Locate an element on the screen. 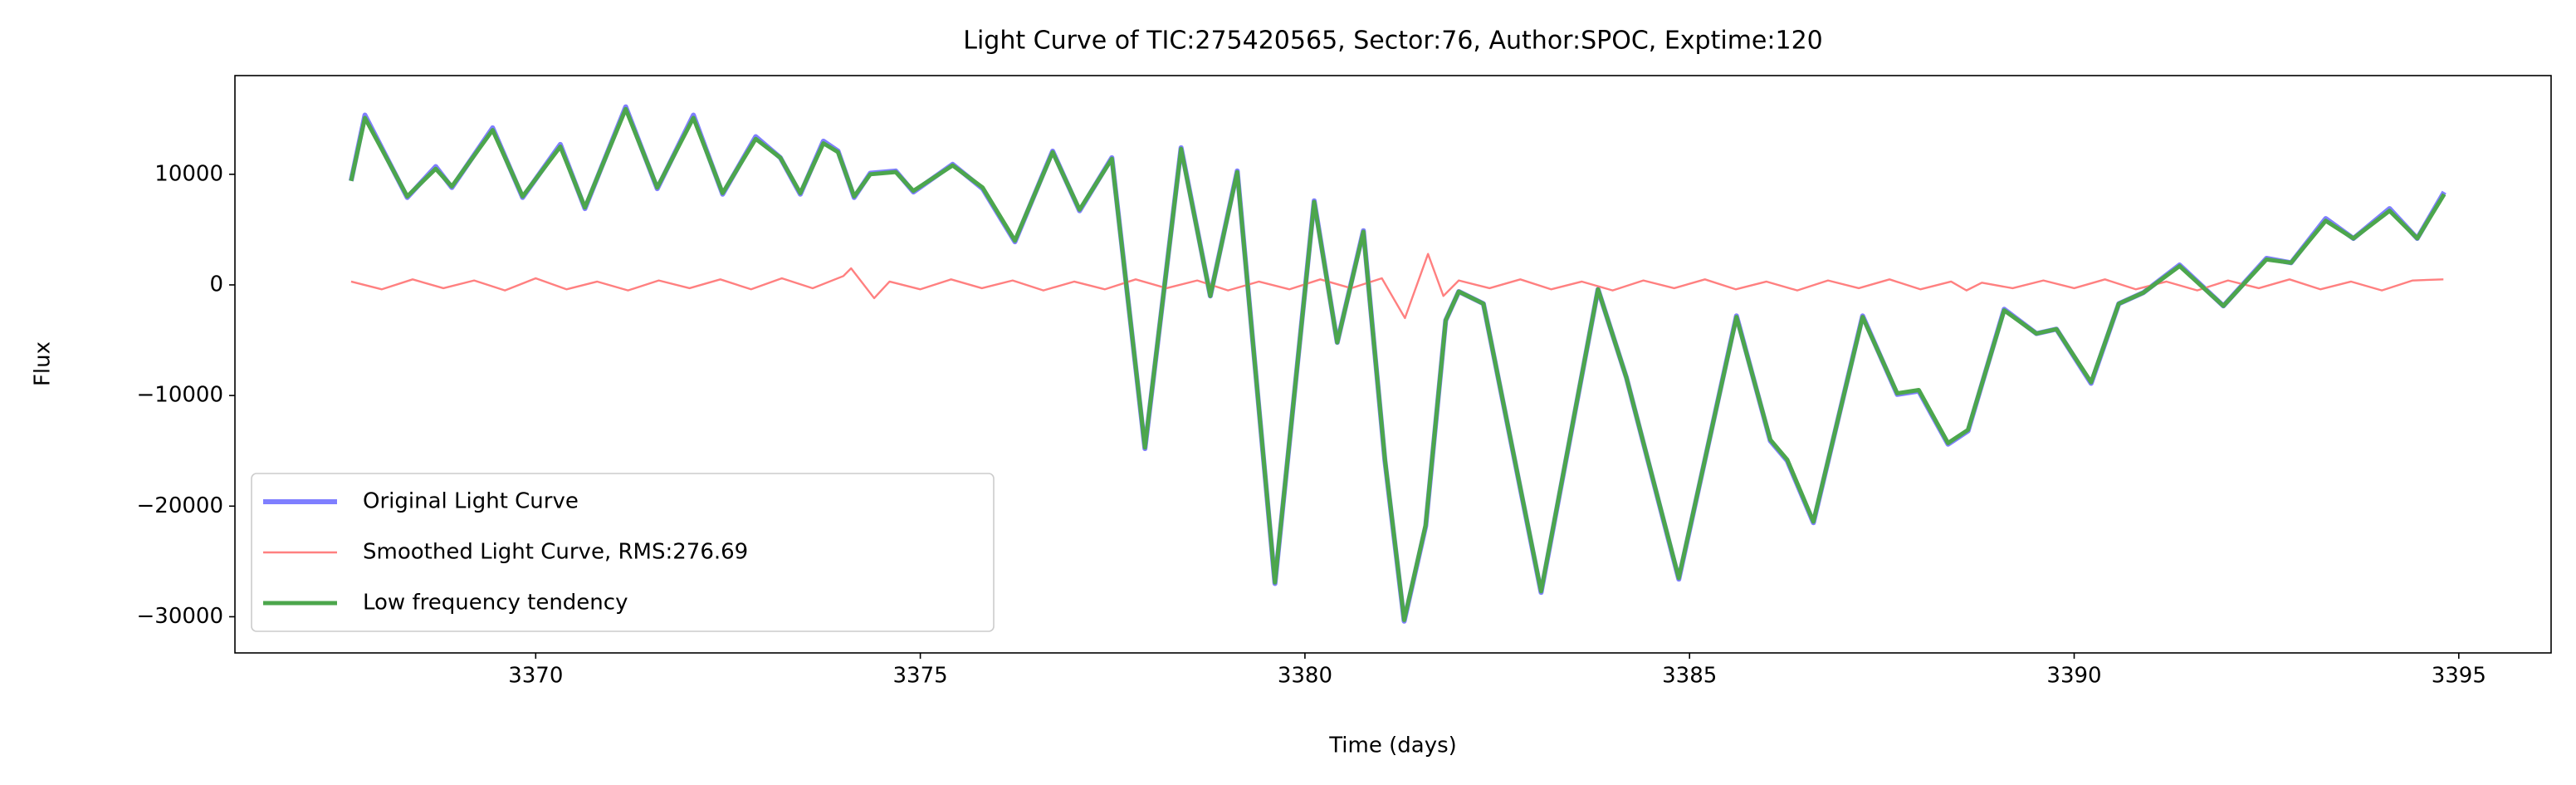 The image size is (2576, 785). y-axis-label: Flux is located at coordinates (43, 363).